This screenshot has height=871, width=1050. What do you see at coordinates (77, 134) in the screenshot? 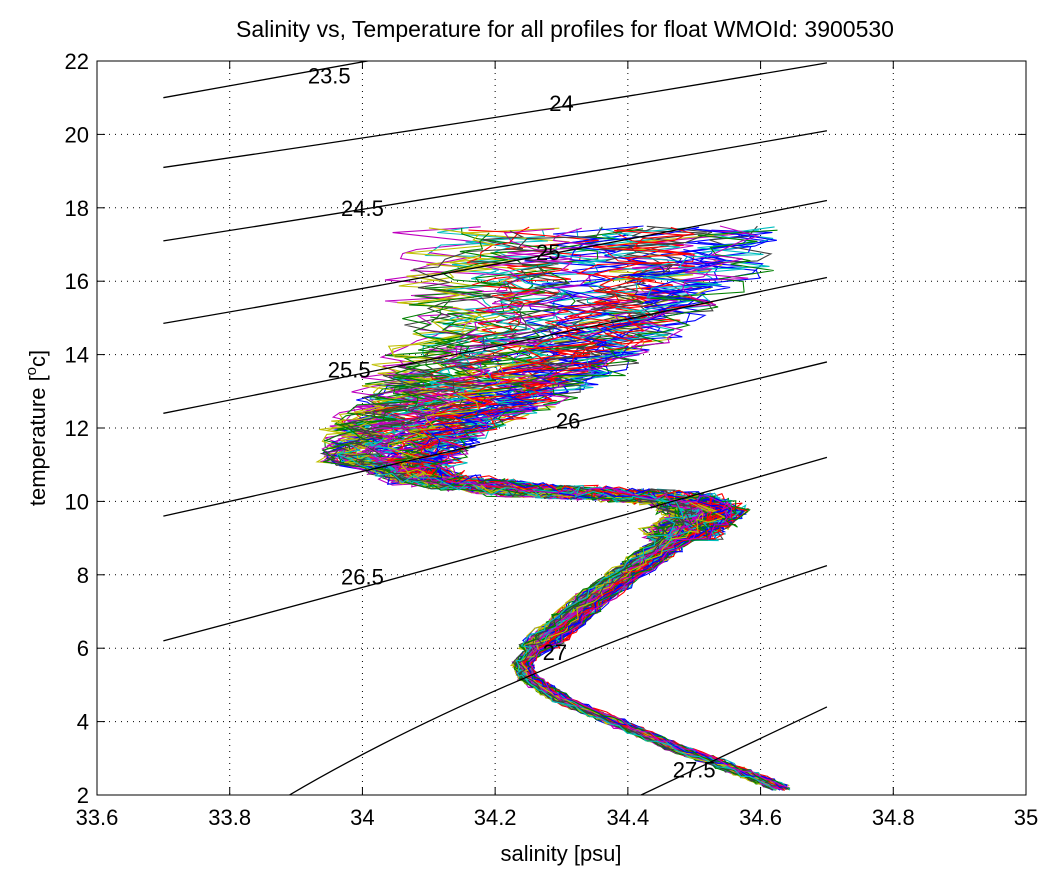
I see `y-tick-label: 20` at bounding box center [77, 134].